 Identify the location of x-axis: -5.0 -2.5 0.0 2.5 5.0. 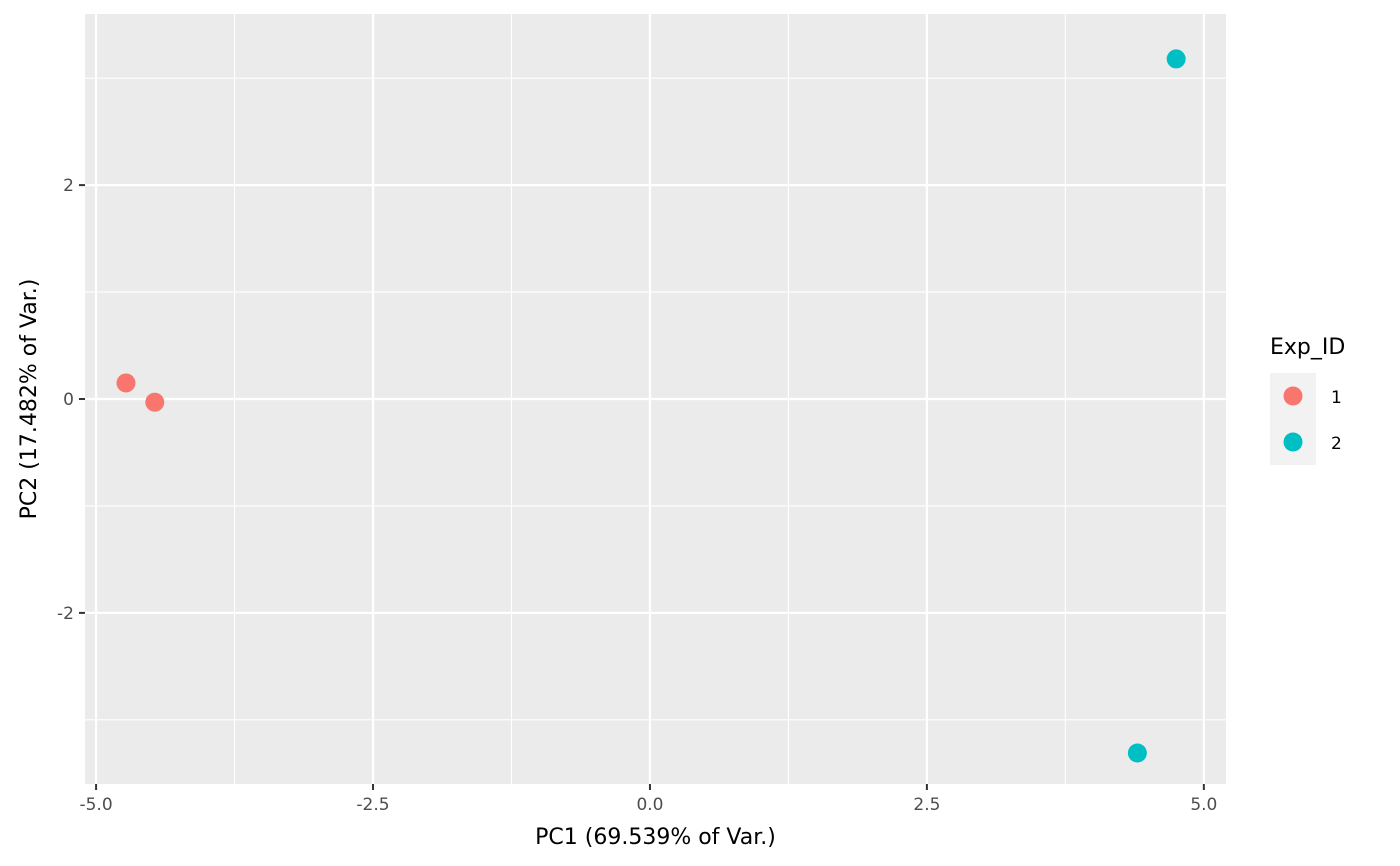
(648, 799).